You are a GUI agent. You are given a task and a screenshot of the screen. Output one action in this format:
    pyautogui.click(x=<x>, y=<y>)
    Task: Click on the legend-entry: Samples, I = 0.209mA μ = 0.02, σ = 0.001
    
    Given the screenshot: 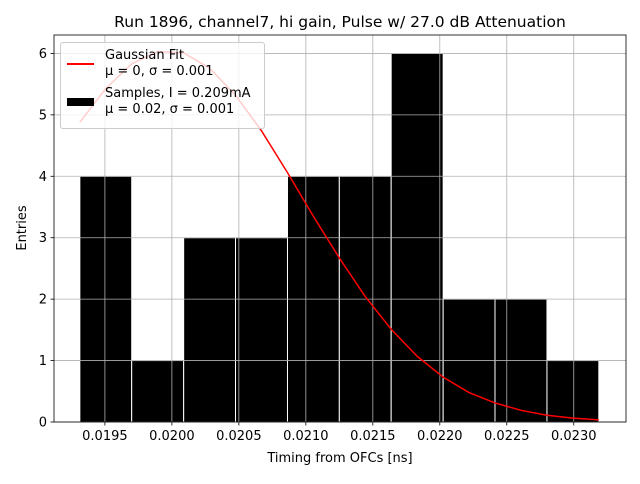 What is the action you would take?
    pyautogui.click(x=162, y=102)
    